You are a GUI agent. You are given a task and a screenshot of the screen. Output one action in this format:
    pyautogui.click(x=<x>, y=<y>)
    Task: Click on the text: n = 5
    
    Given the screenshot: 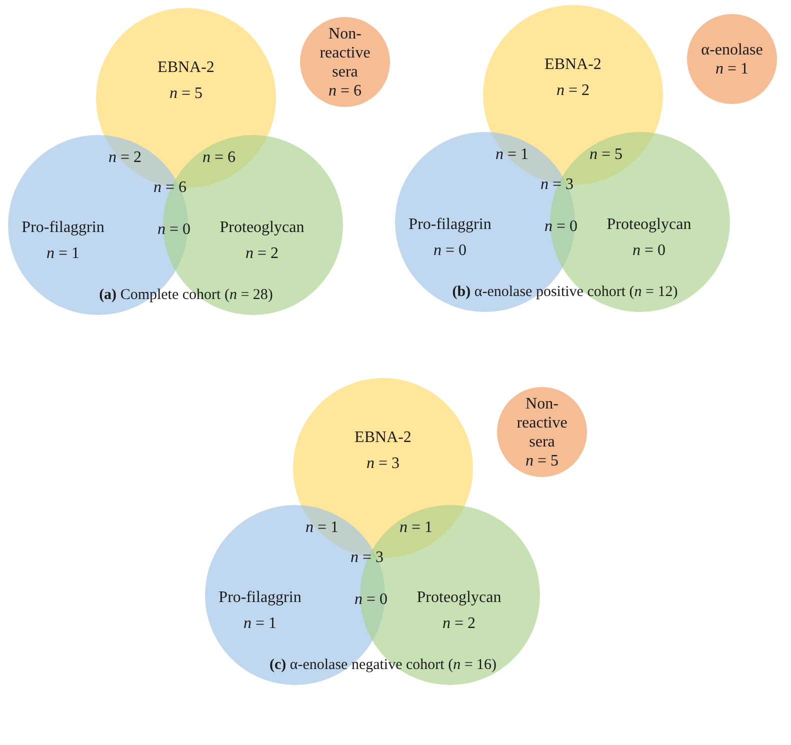 What is the action you would take?
    pyautogui.click(x=606, y=154)
    